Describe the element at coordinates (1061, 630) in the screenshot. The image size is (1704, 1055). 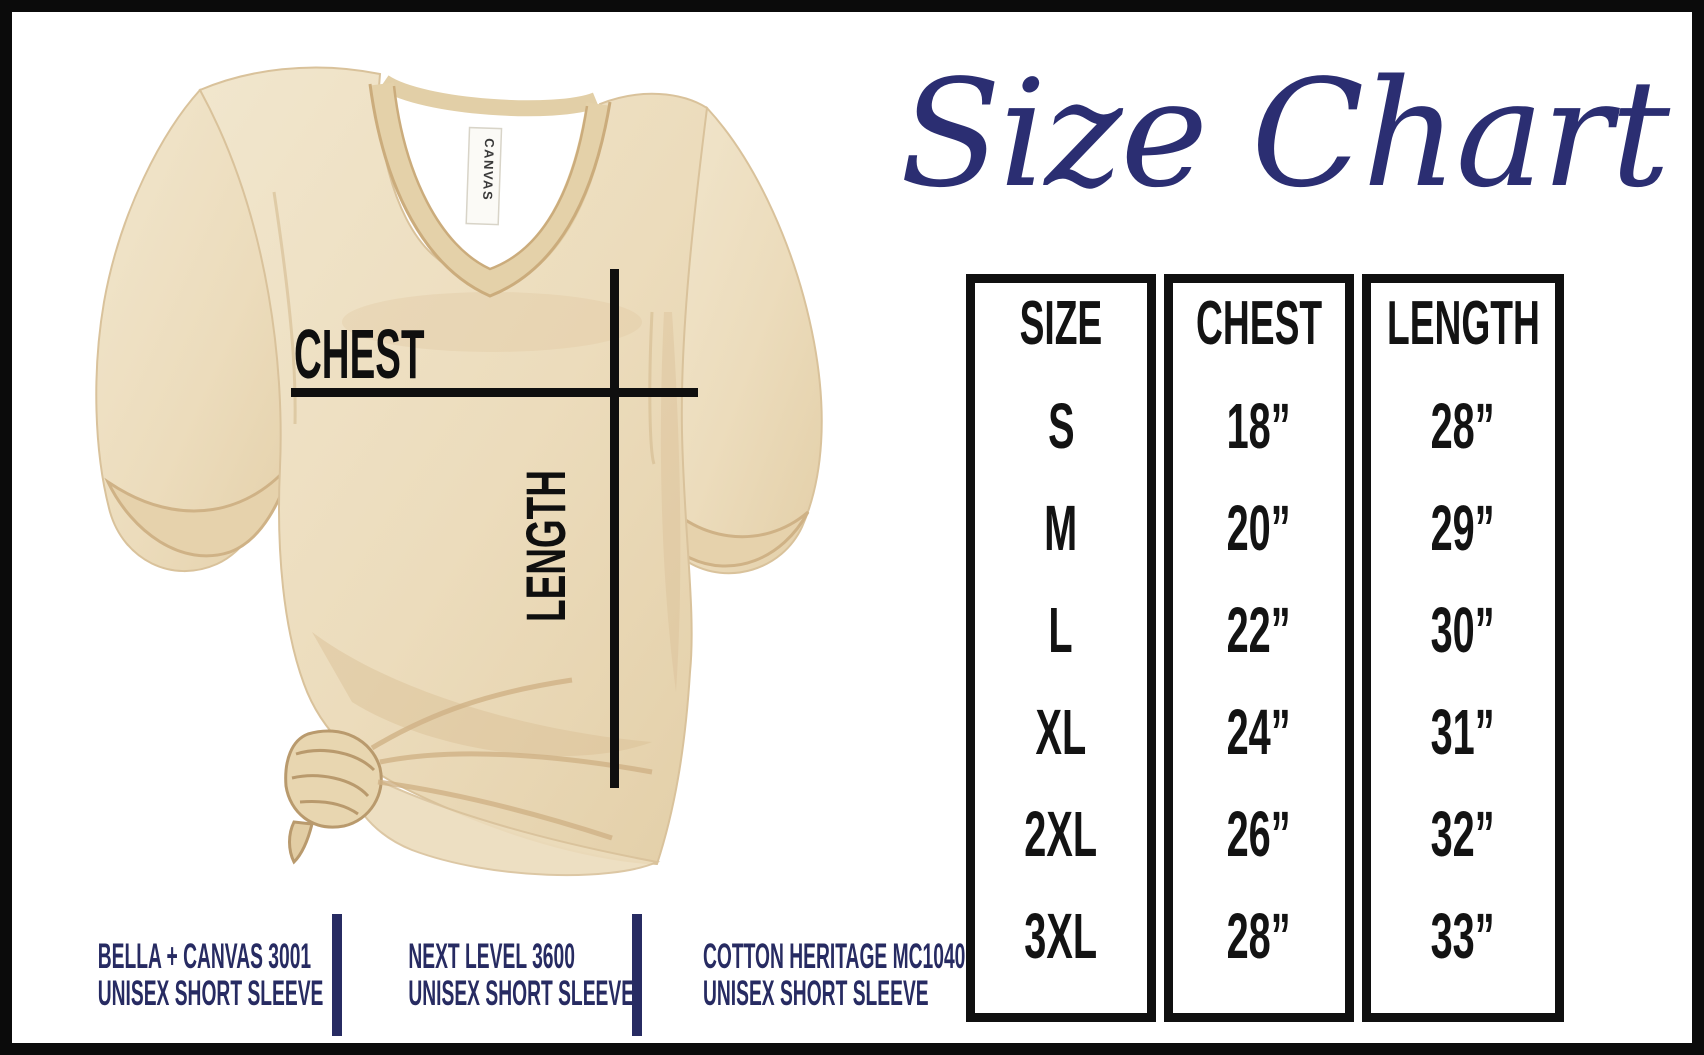
I see `size-cell: L` at that location.